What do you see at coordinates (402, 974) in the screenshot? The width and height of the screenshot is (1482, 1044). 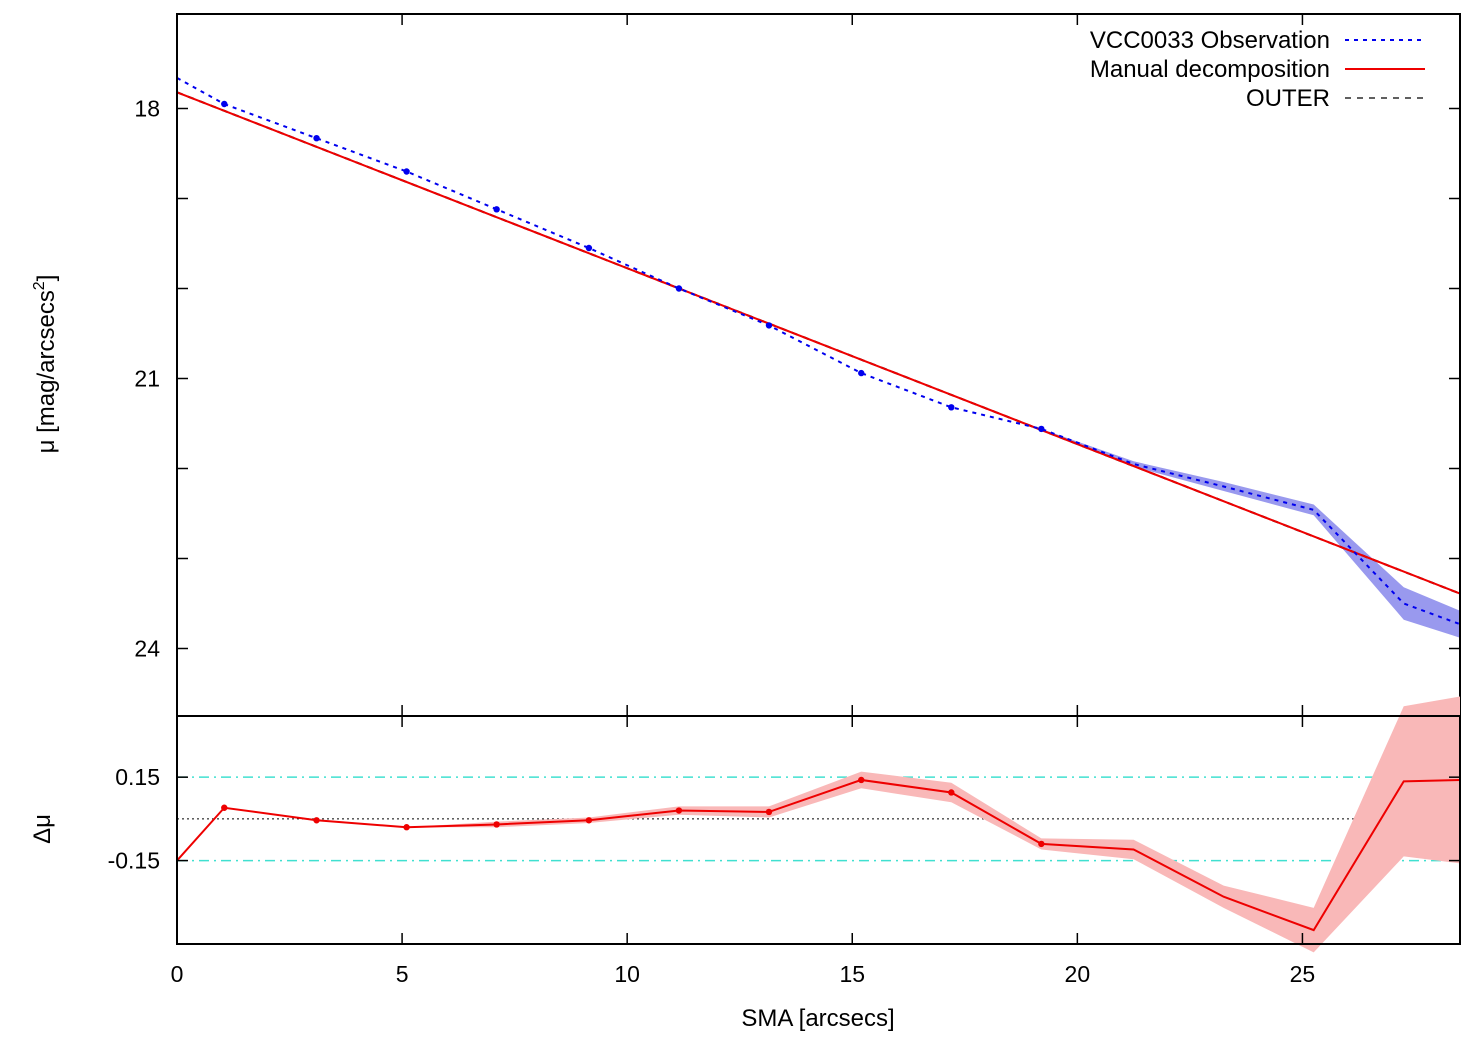 I see `x-tick-label: 5` at bounding box center [402, 974].